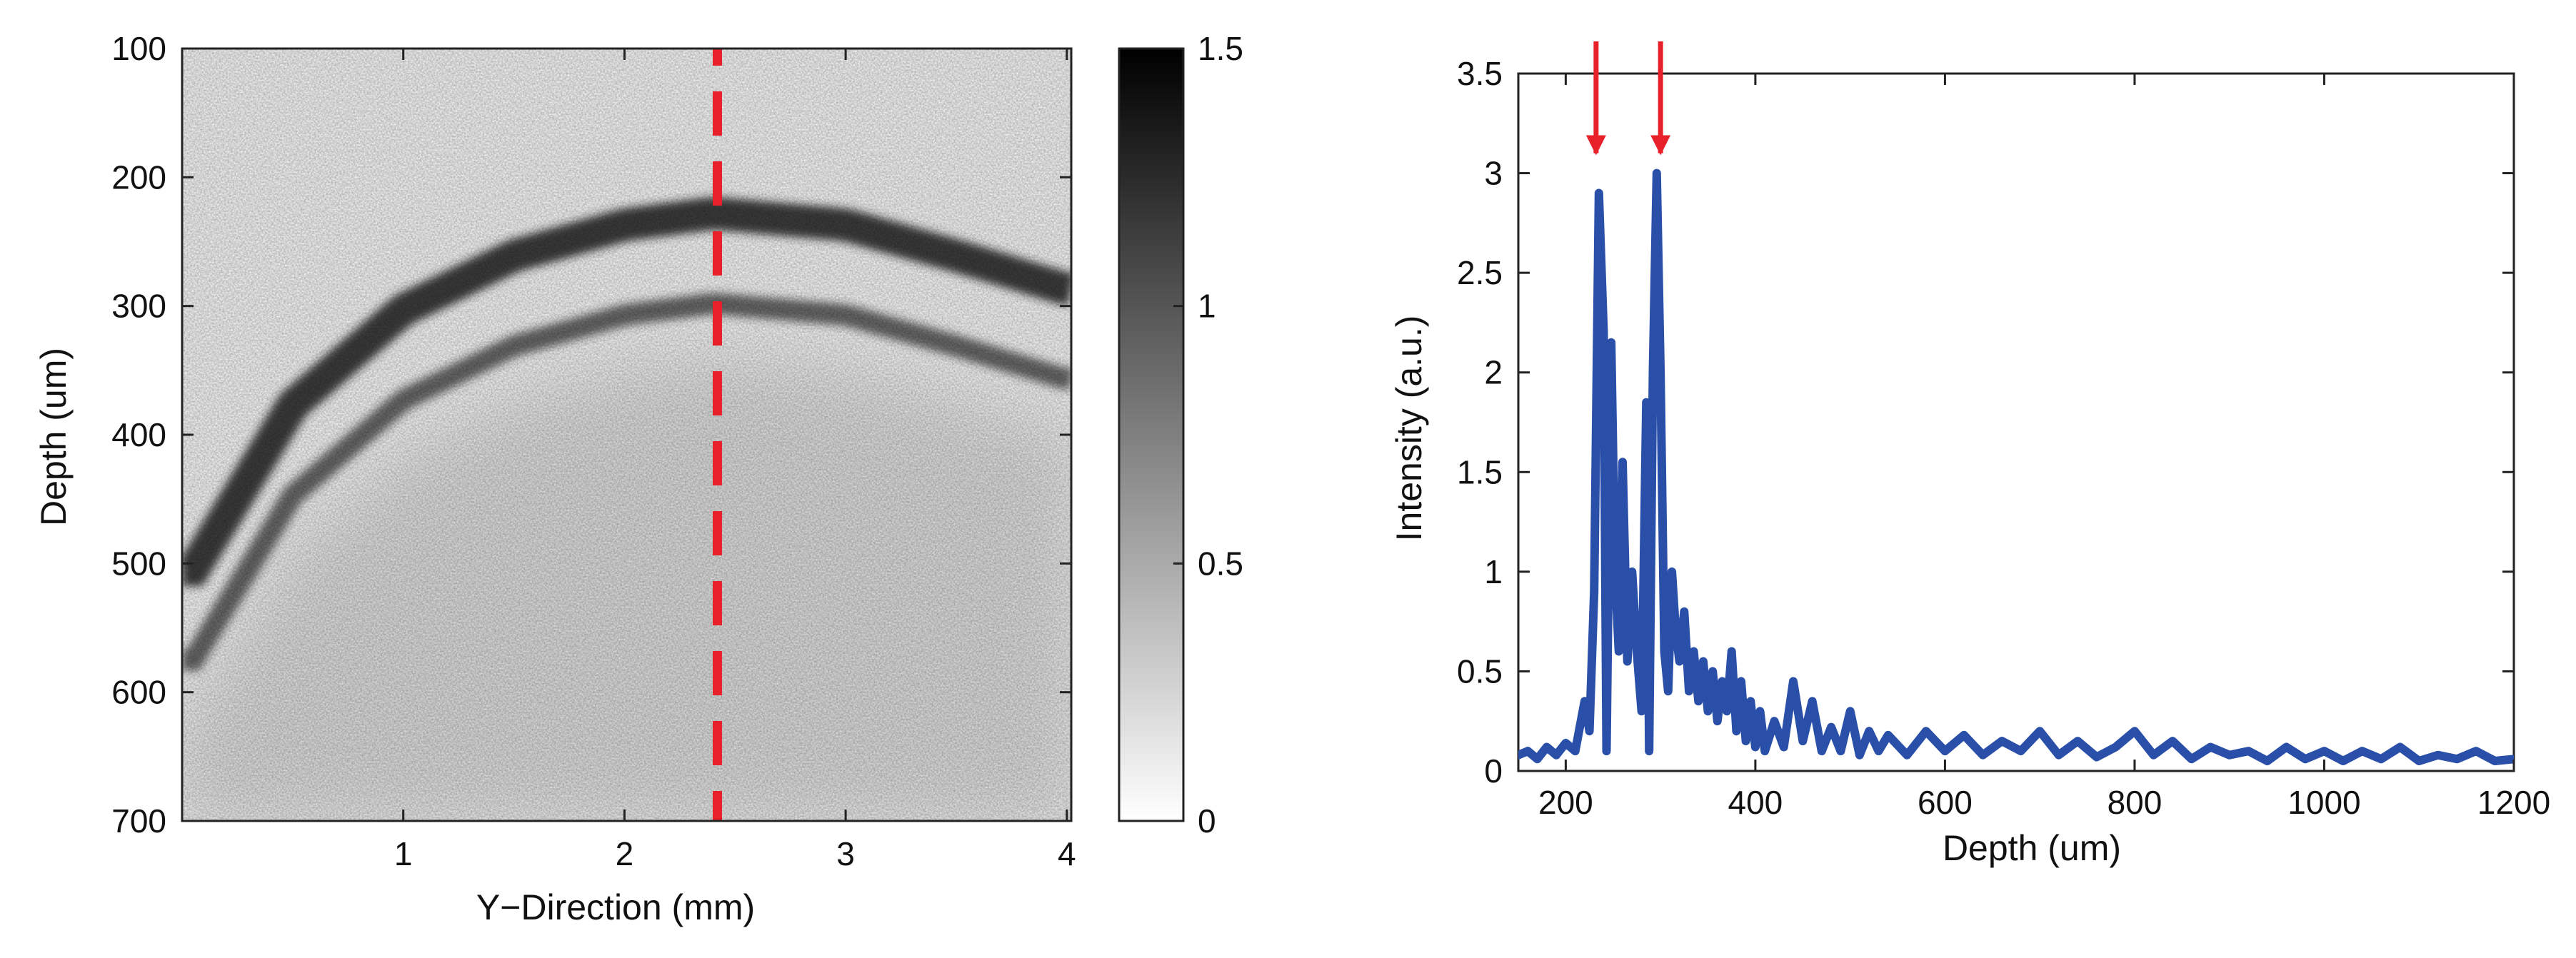 The height and width of the screenshot is (958, 2576). What do you see at coordinates (615, 907) in the screenshot?
I see `heatmap-x-axis-title: Y−Direction (mm)` at bounding box center [615, 907].